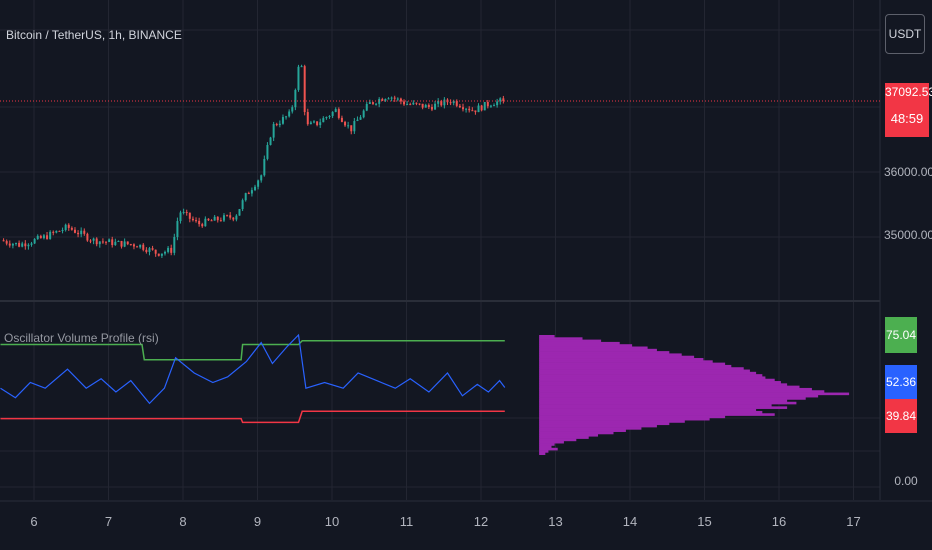 This screenshot has width=932, height=550. Describe the element at coordinates (94, 35) in the screenshot. I see `symbol-title: Bitcoin / TetherUS, 1h, BINANCE` at that location.